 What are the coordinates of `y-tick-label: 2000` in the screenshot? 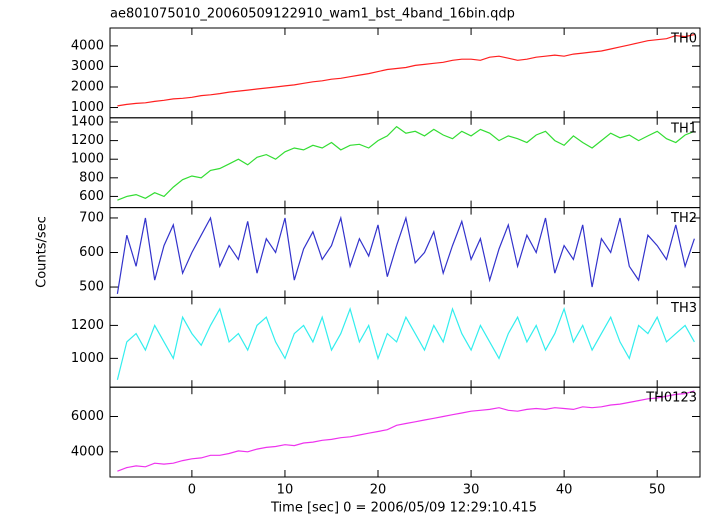 It's located at (87, 86).